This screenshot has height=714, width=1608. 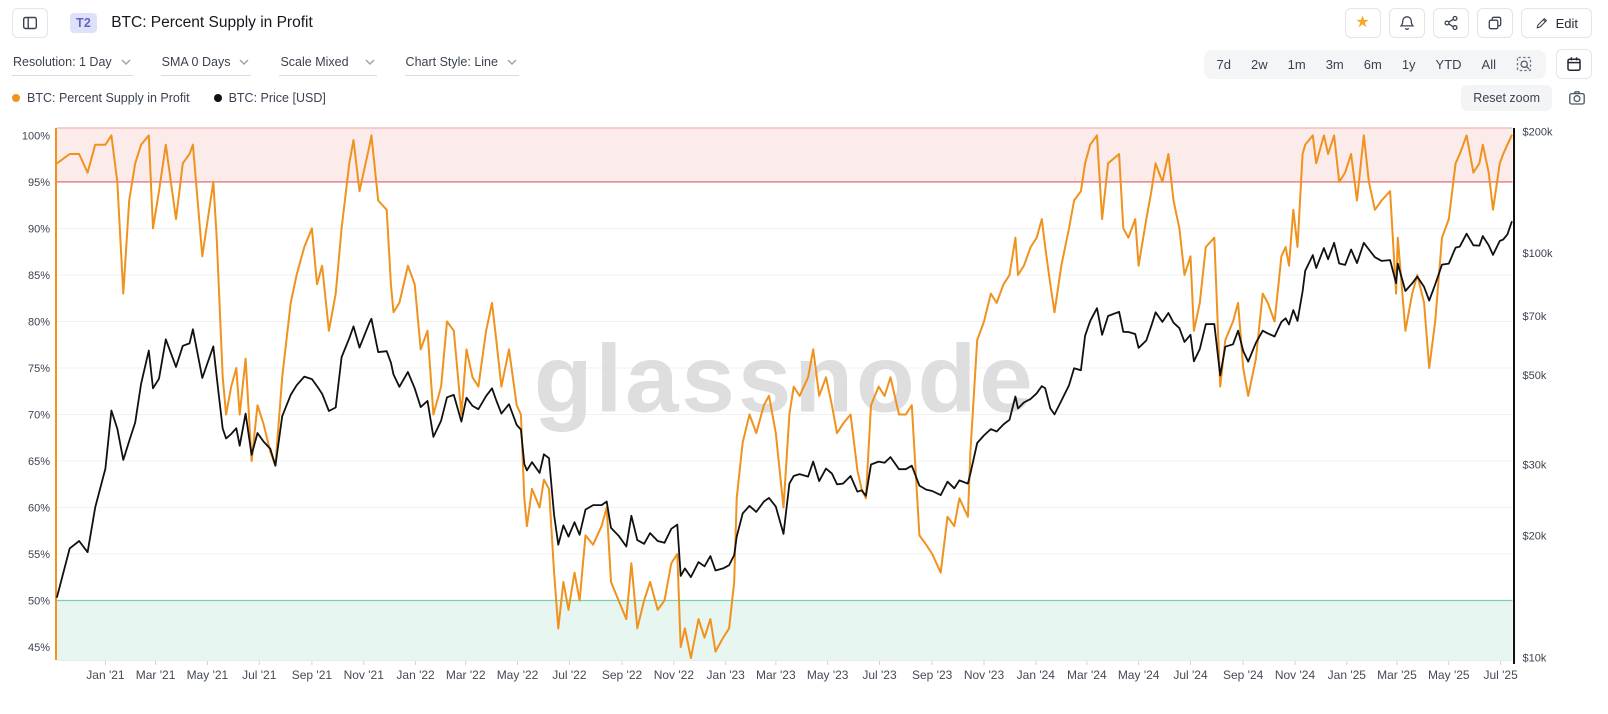 I want to click on svg-text: 80%, so click(x=39, y=322).